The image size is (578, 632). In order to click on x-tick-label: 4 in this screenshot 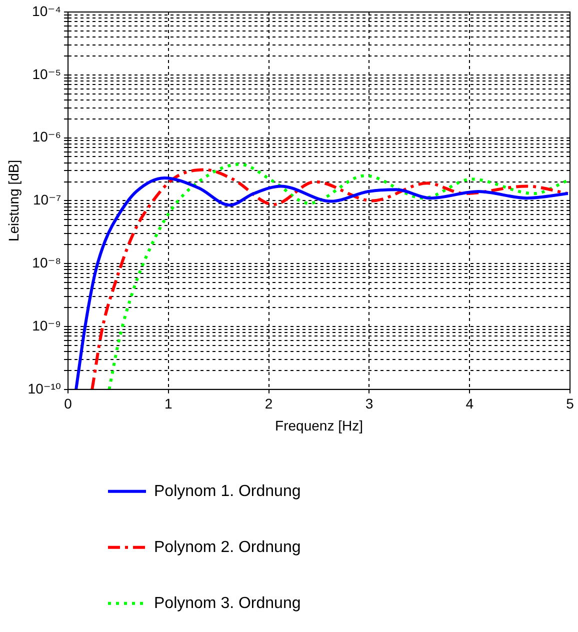, I will do `click(470, 404)`.